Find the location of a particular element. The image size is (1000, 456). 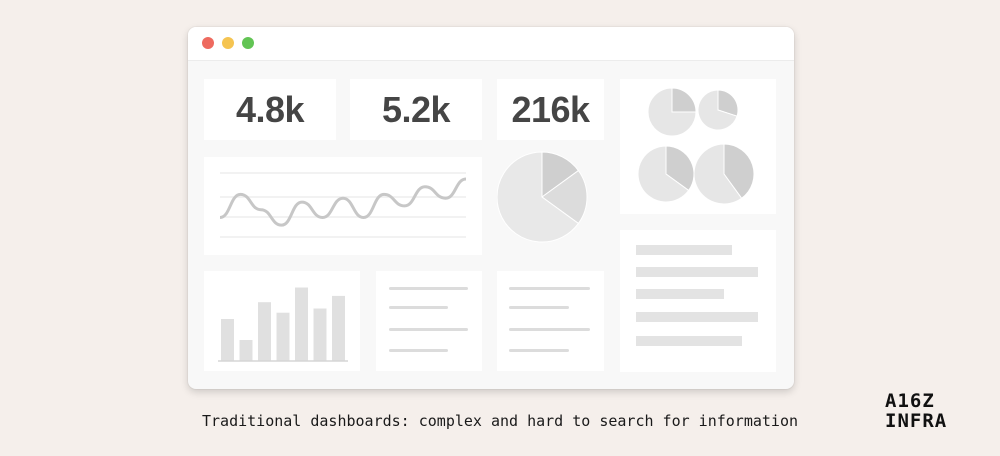

big-pie-chart is located at coordinates (542, 197).